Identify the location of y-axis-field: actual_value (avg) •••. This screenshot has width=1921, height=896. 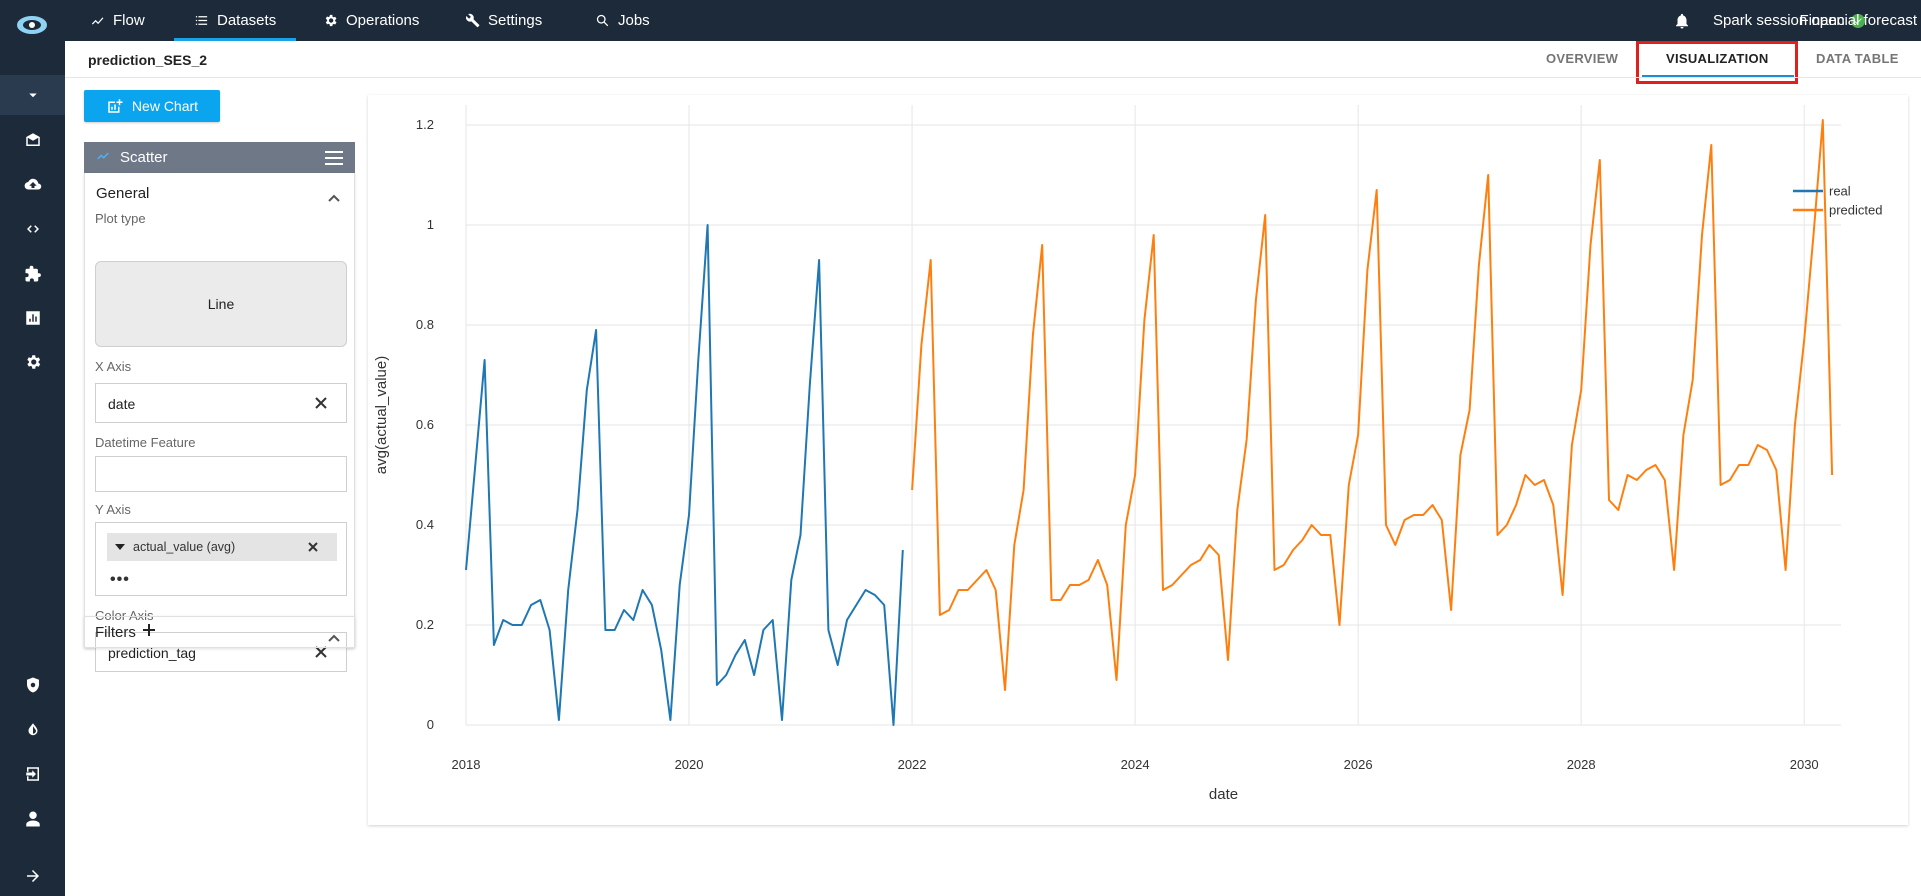
(221, 559).